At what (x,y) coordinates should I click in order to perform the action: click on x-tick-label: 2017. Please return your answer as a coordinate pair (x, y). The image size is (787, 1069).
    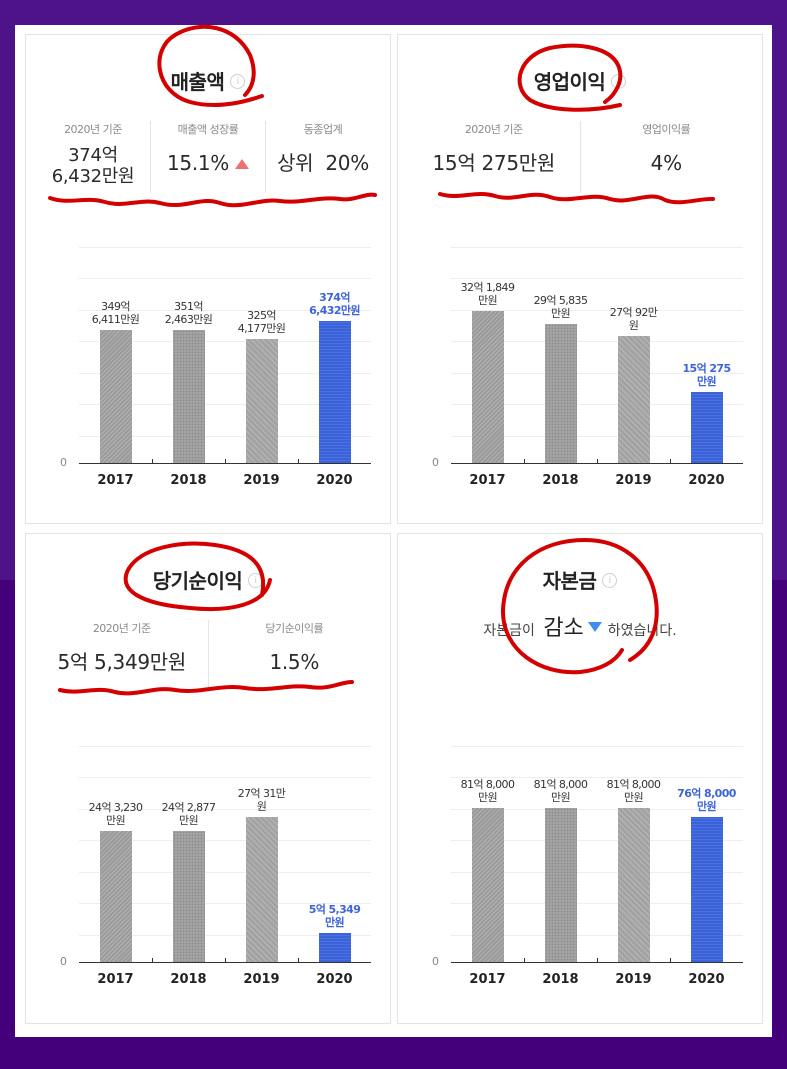
    Looking at the image, I should click on (487, 979).